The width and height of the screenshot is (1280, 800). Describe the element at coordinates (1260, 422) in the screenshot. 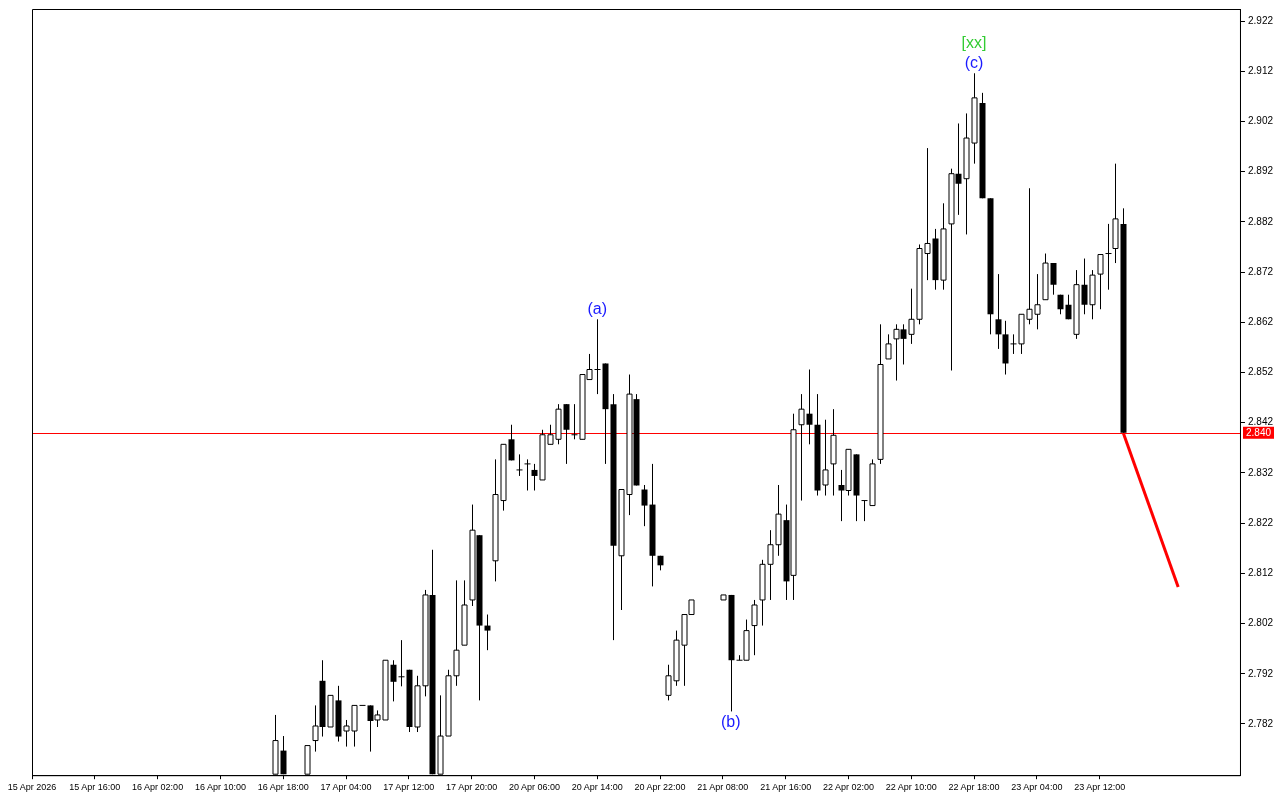

I see `y-tick-label: 2.842` at that location.